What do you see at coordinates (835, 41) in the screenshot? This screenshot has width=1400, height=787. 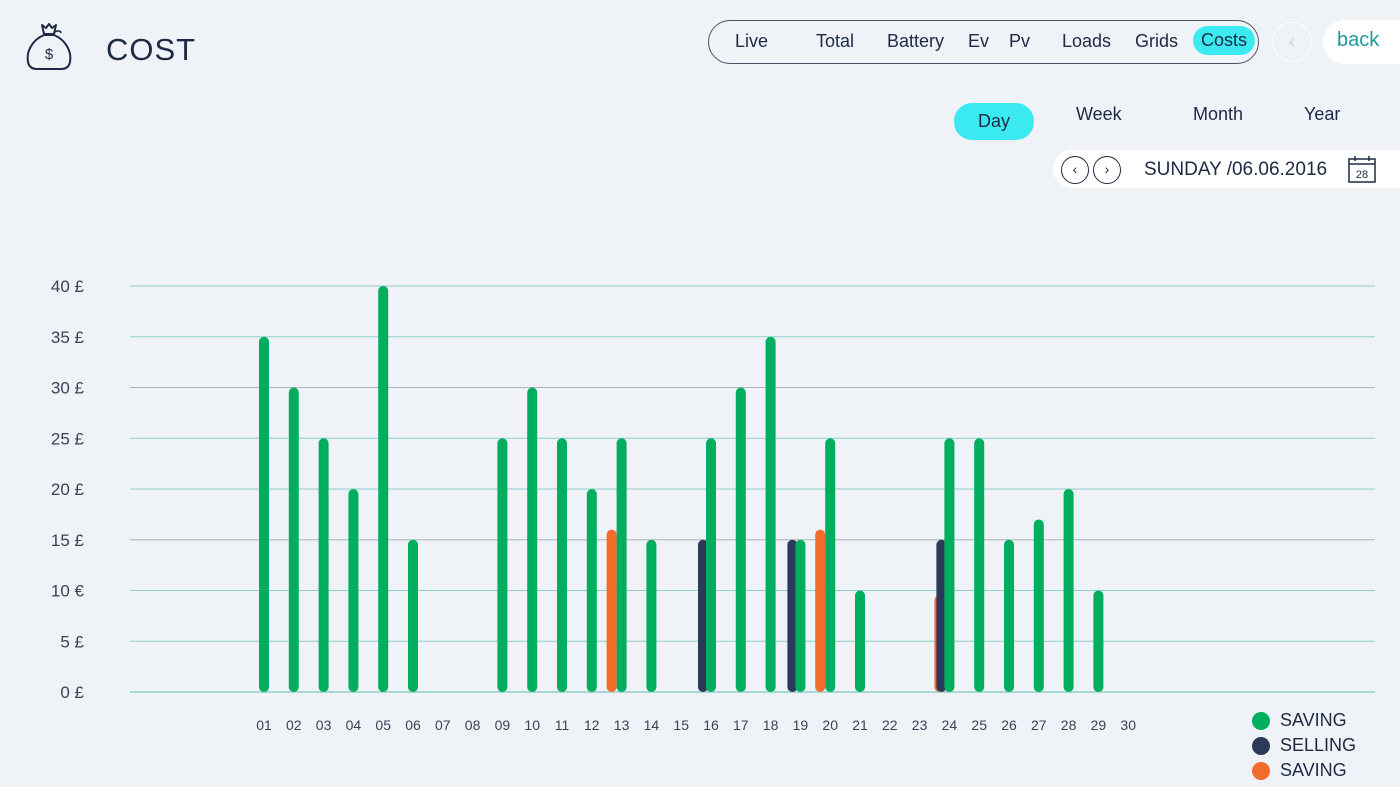 I see `nav-total: Total` at bounding box center [835, 41].